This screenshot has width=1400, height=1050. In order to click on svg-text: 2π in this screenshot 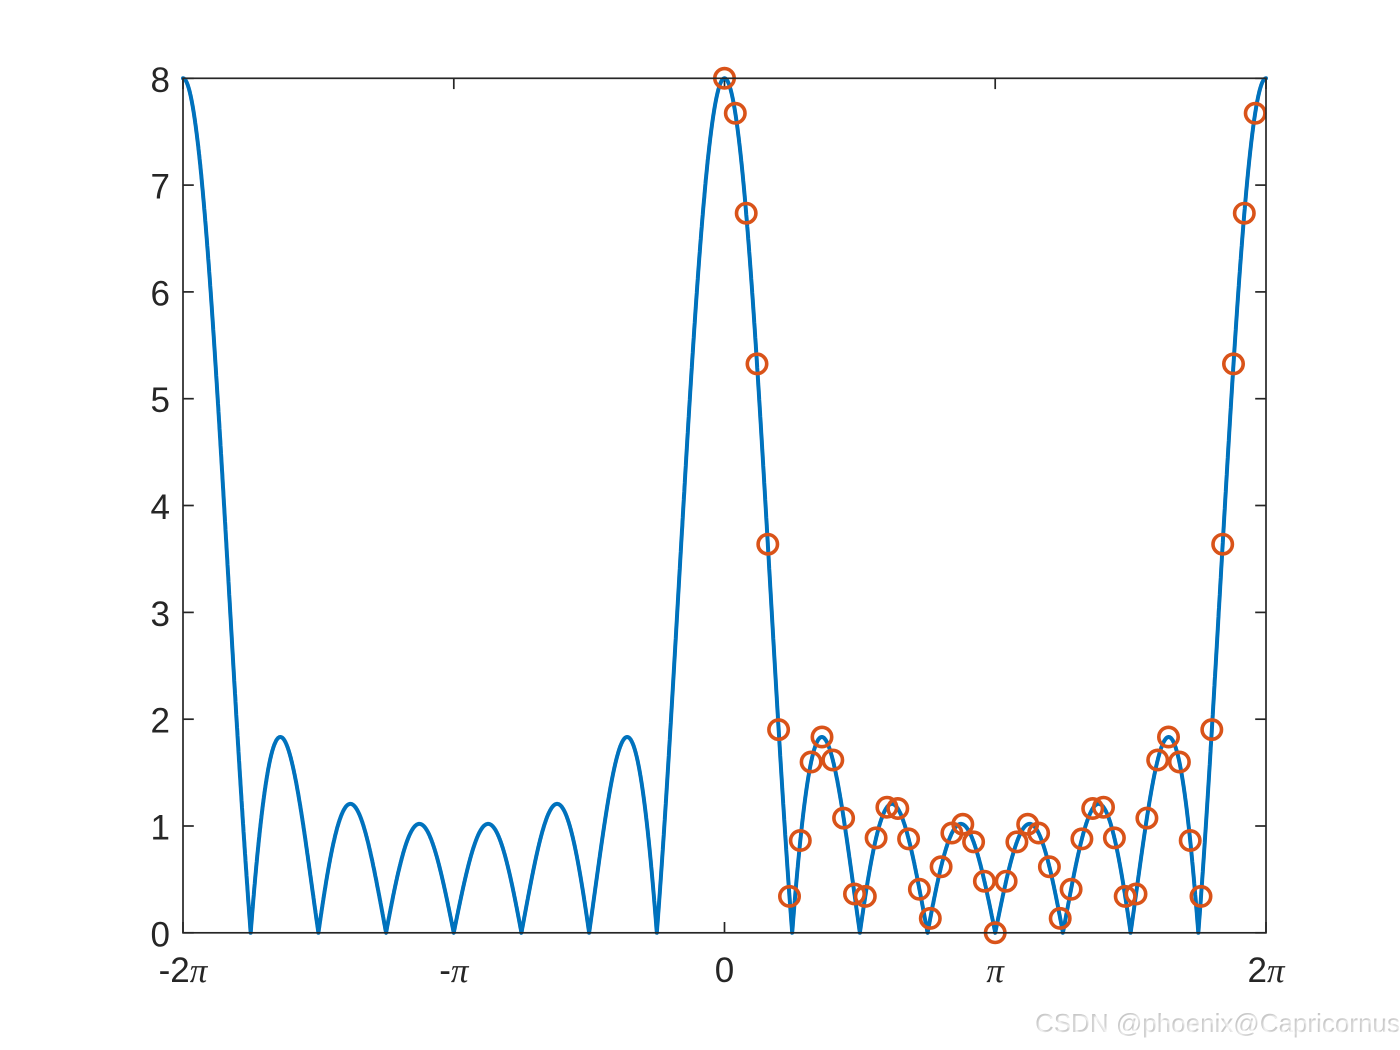, I will do `click(1266, 970)`.